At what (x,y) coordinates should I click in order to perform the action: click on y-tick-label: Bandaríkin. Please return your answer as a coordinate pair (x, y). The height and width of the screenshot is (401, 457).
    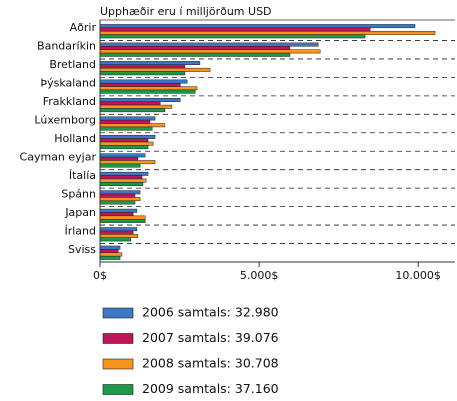
    Looking at the image, I should click on (66, 46).